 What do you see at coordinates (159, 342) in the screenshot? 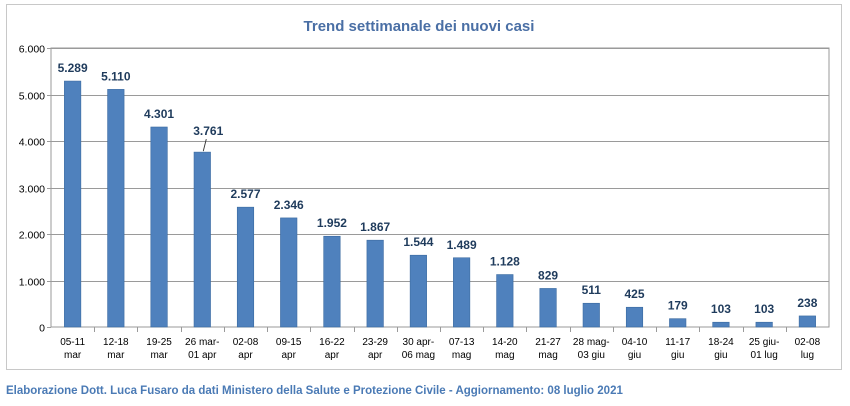
I see `x-tick-label: 19-25` at bounding box center [159, 342].